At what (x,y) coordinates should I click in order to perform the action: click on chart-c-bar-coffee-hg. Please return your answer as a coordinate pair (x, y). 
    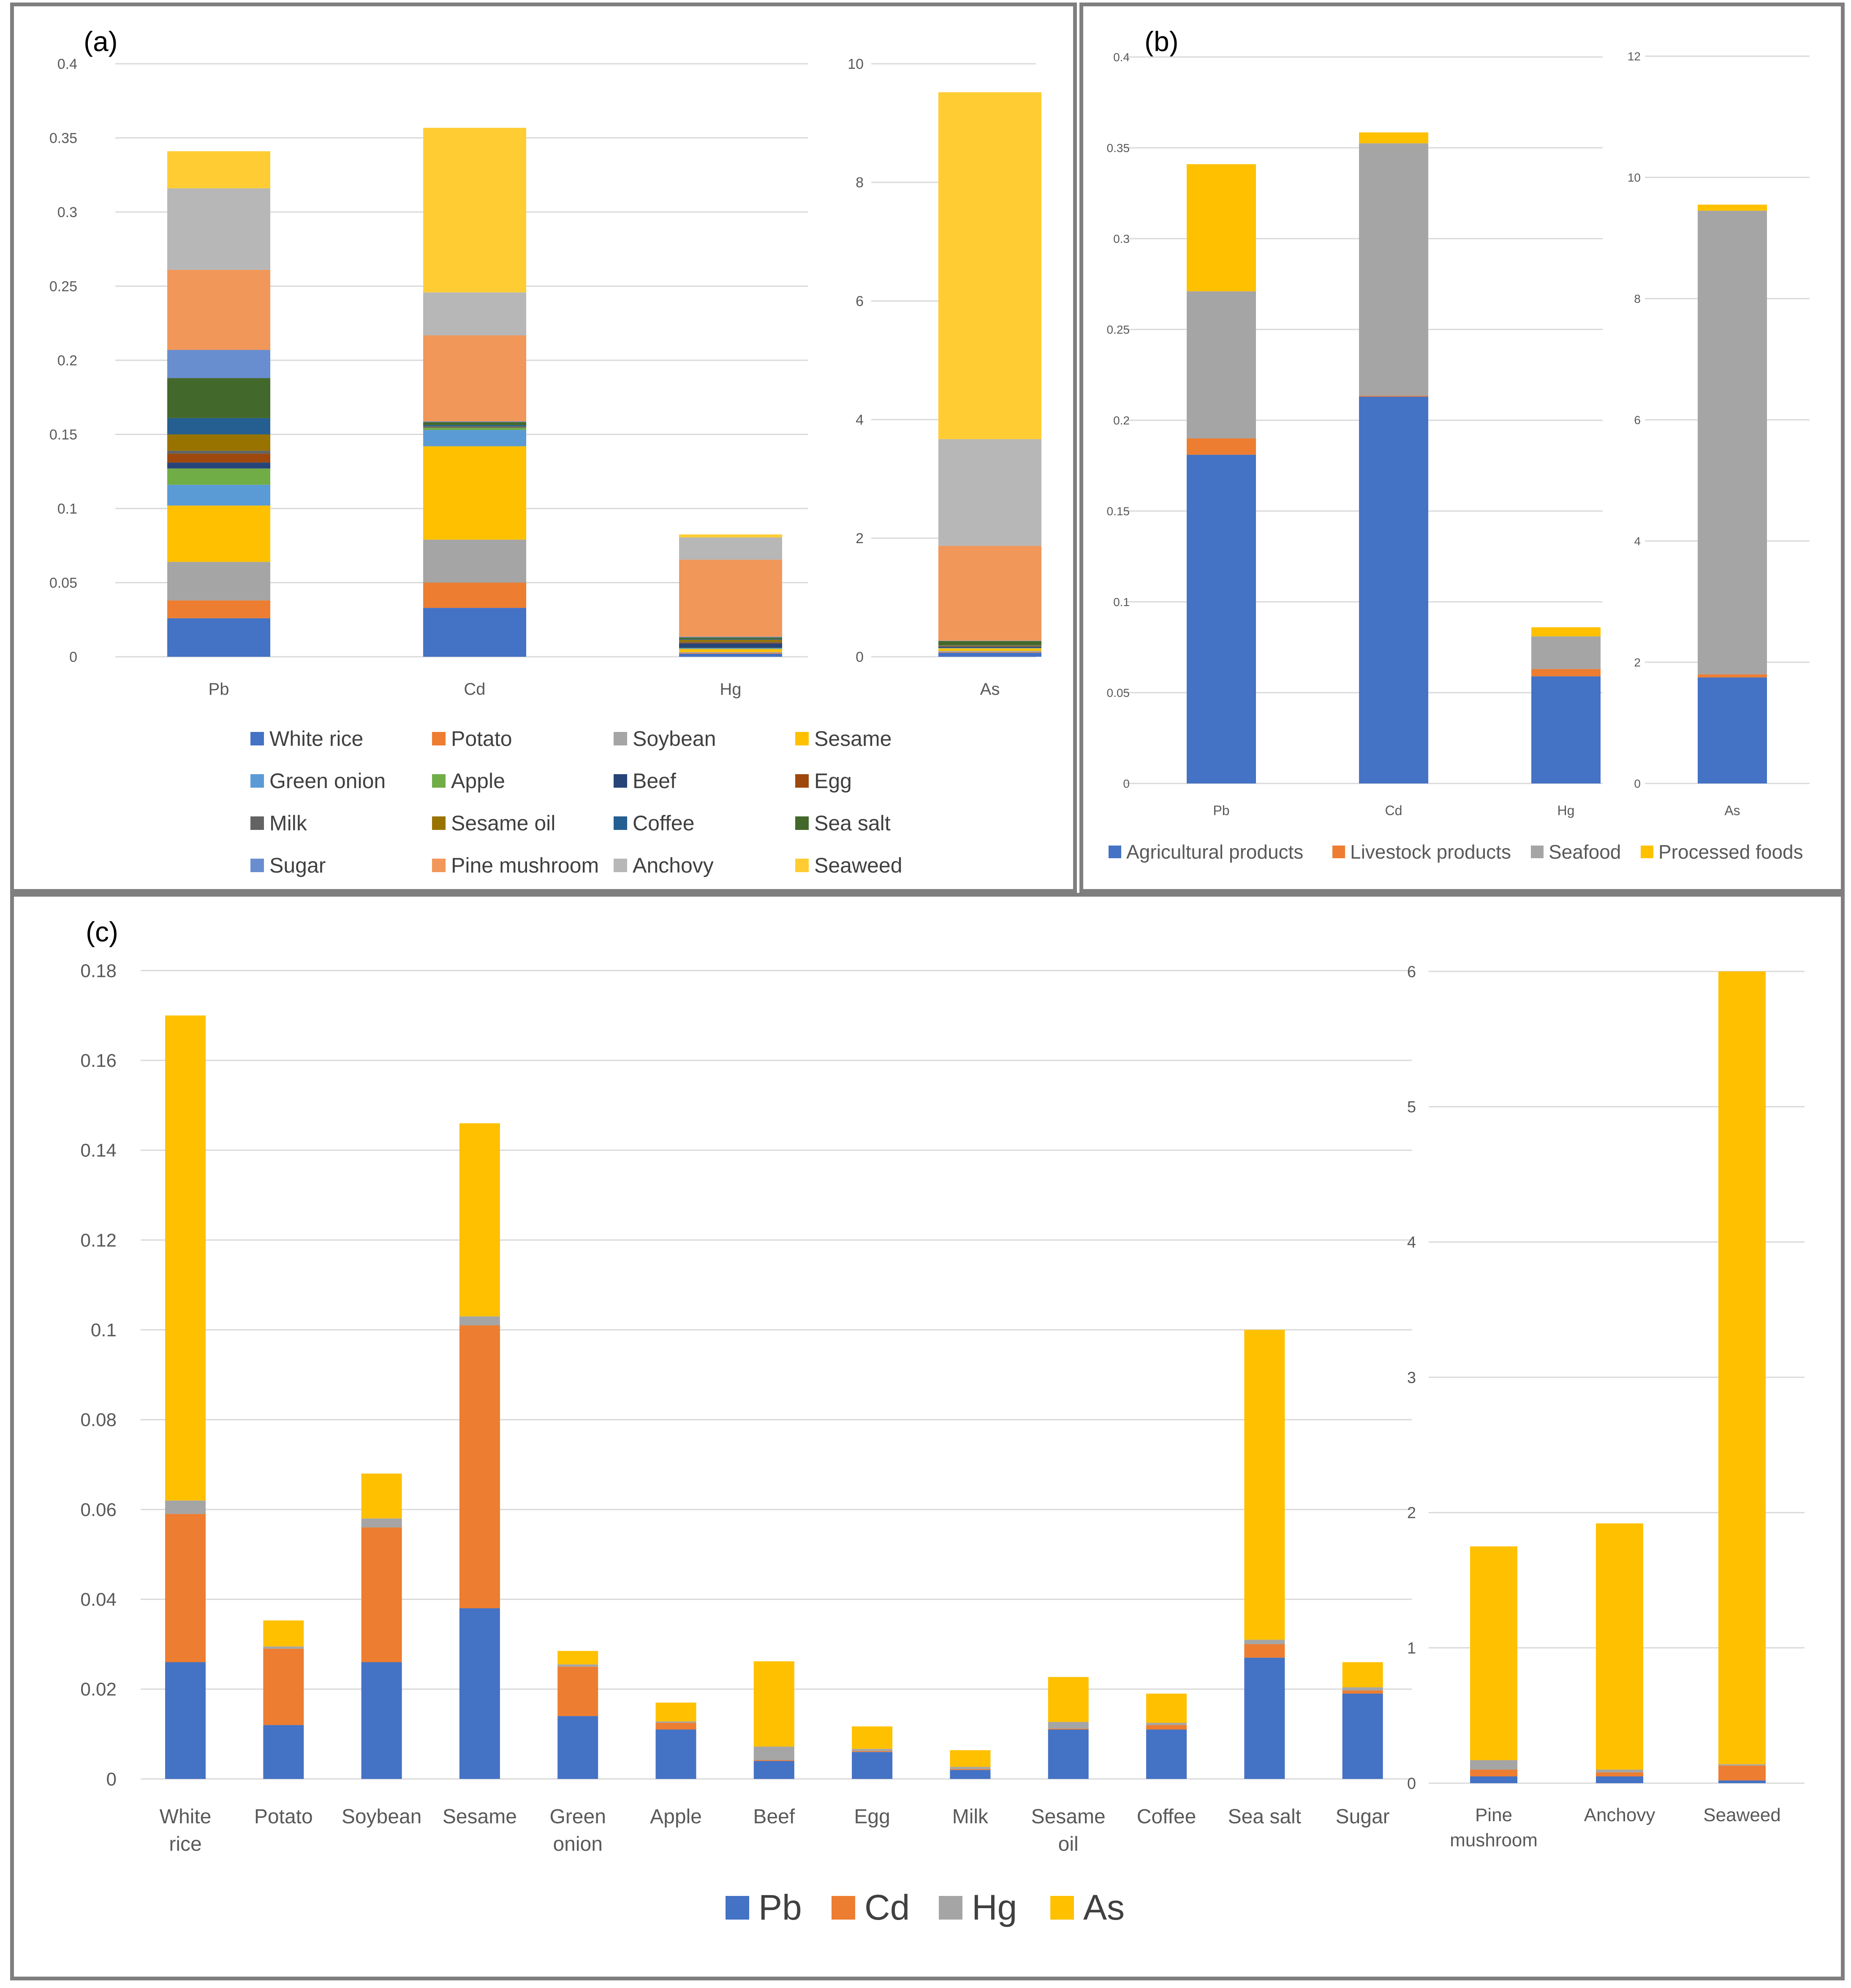
    Looking at the image, I should click on (1166, 1724).